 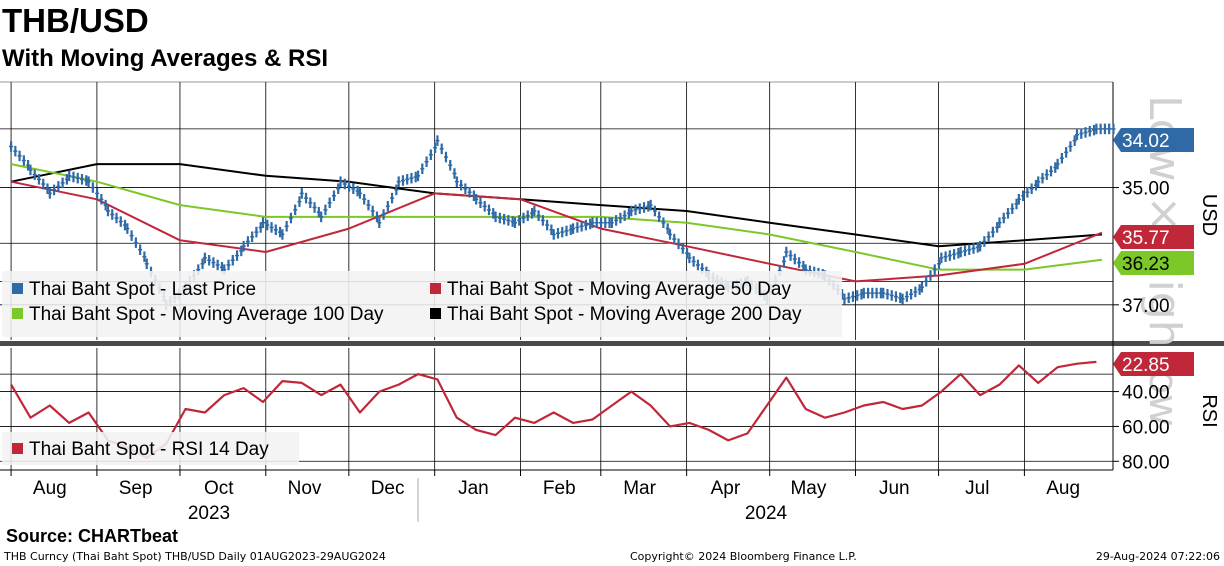 I want to click on copyright-footnote: Copyright© 2024 Bloomberg Finance L.P., so click(x=743, y=556).